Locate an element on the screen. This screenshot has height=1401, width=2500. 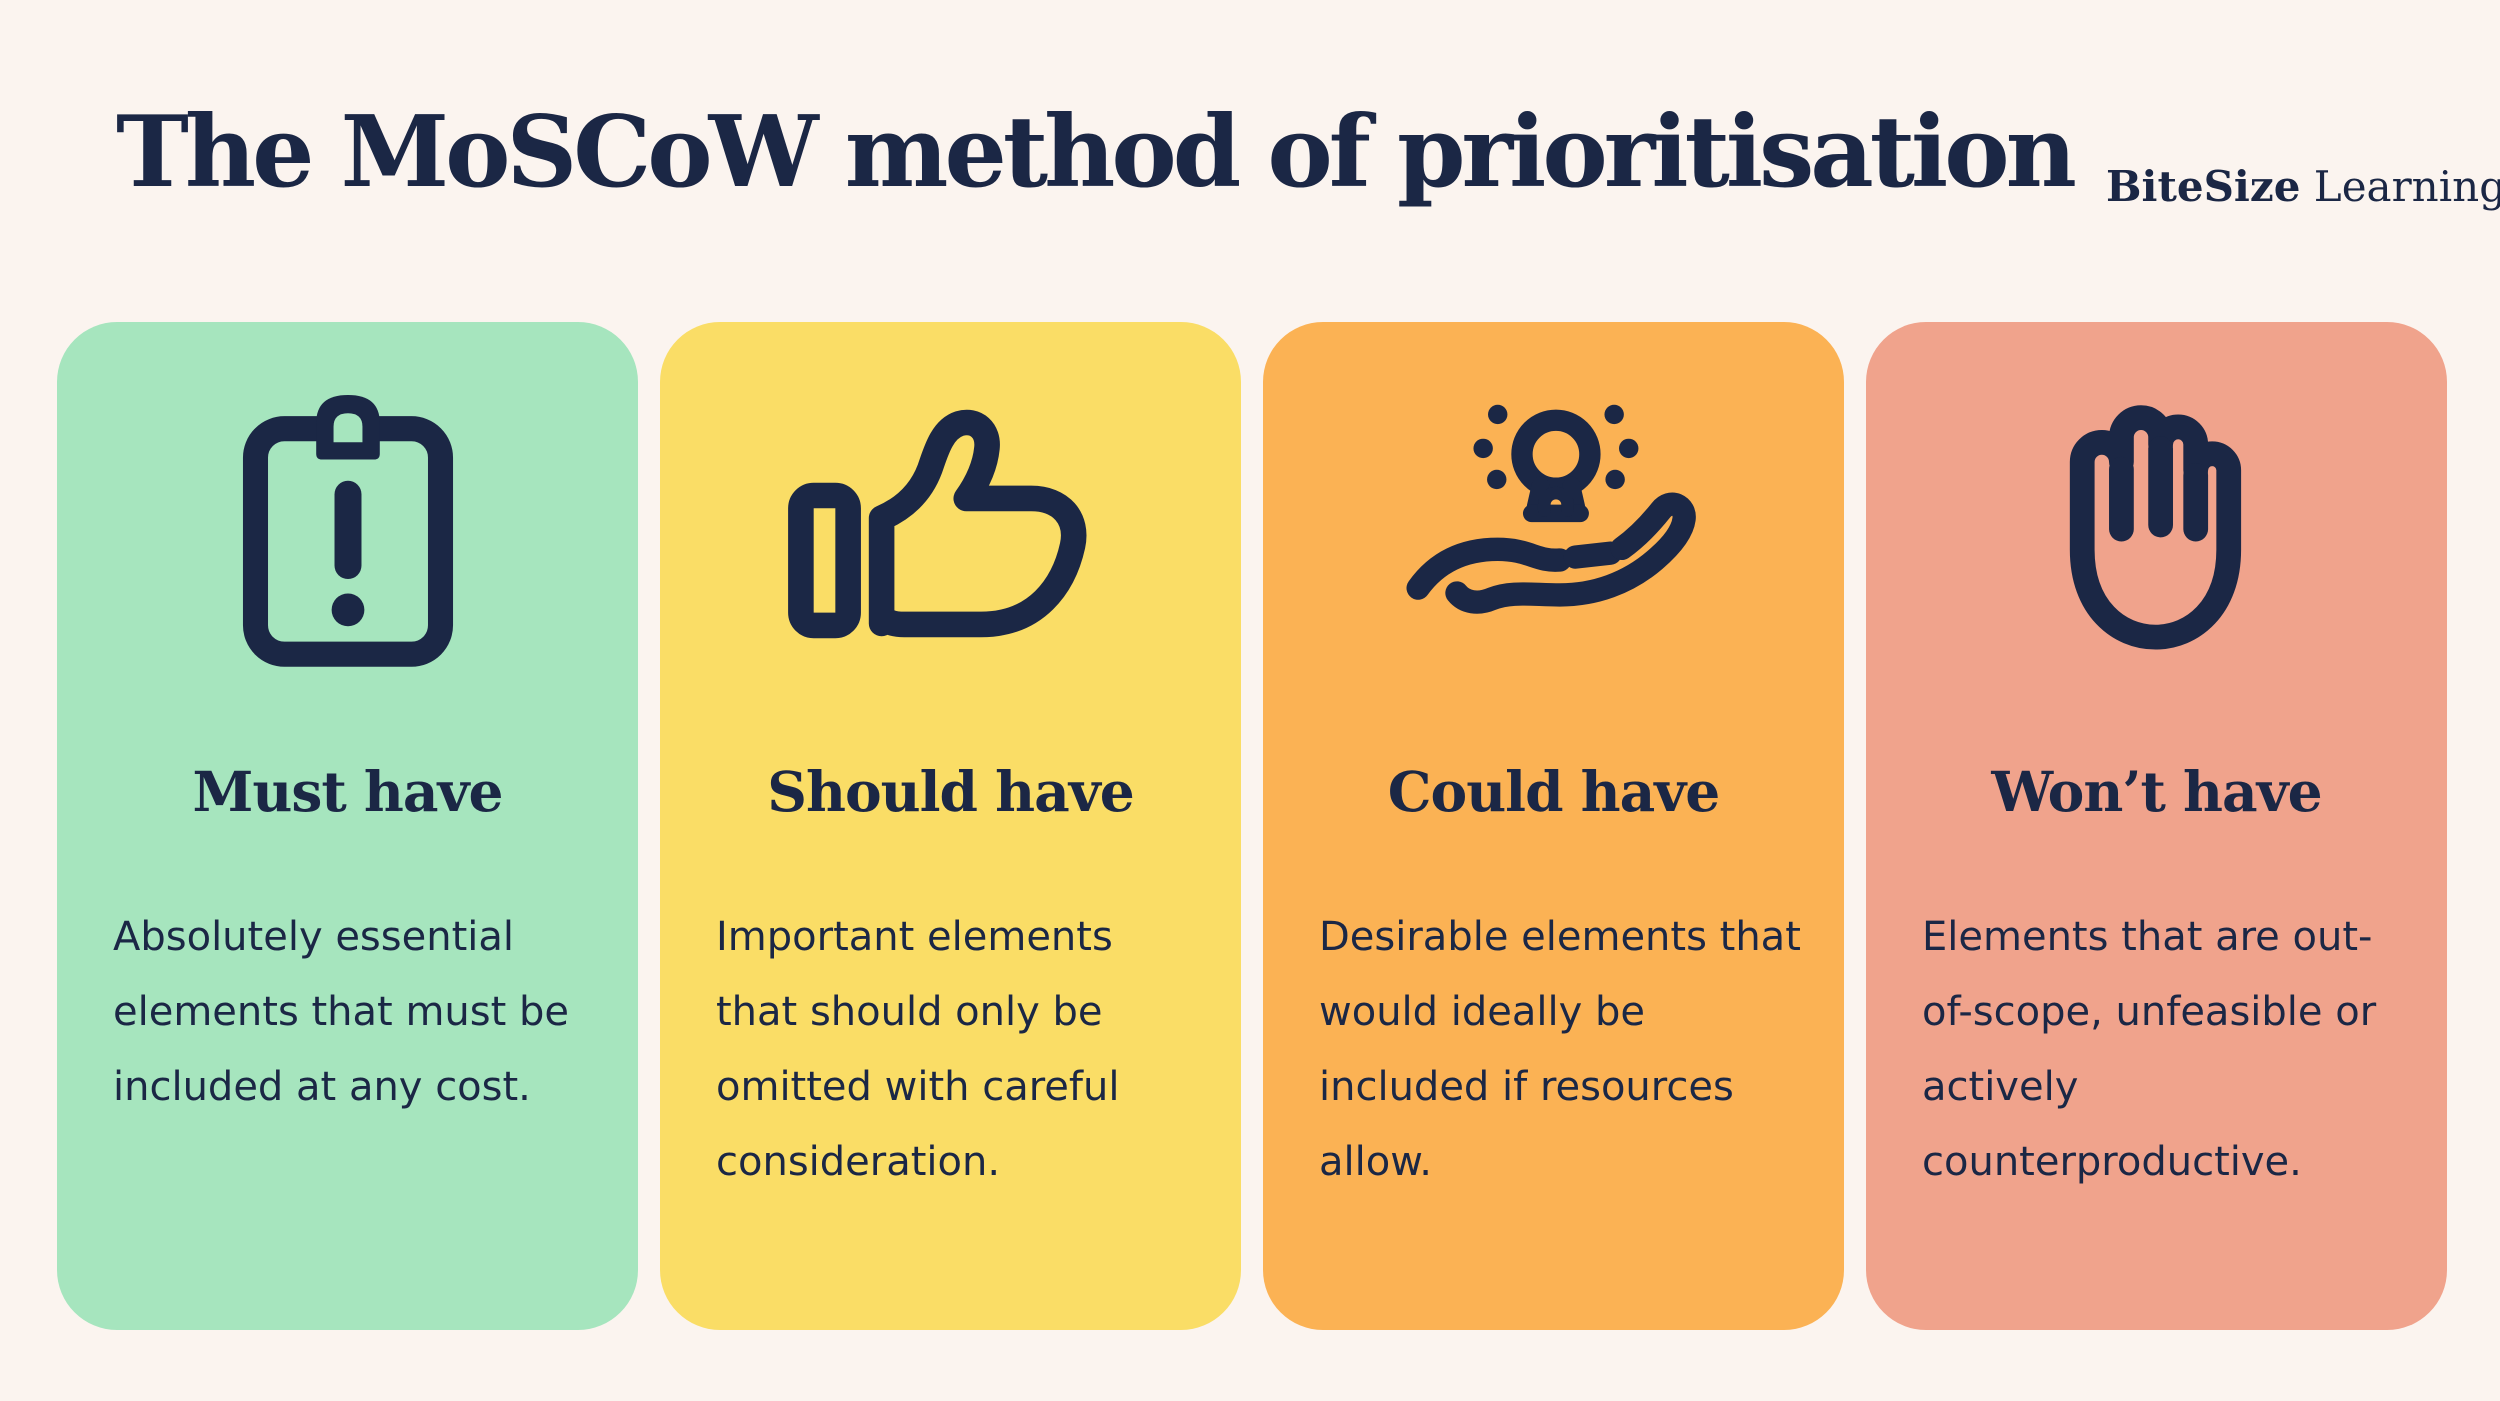
clipboard-exclamation-icon is located at coordinates (347, 530).